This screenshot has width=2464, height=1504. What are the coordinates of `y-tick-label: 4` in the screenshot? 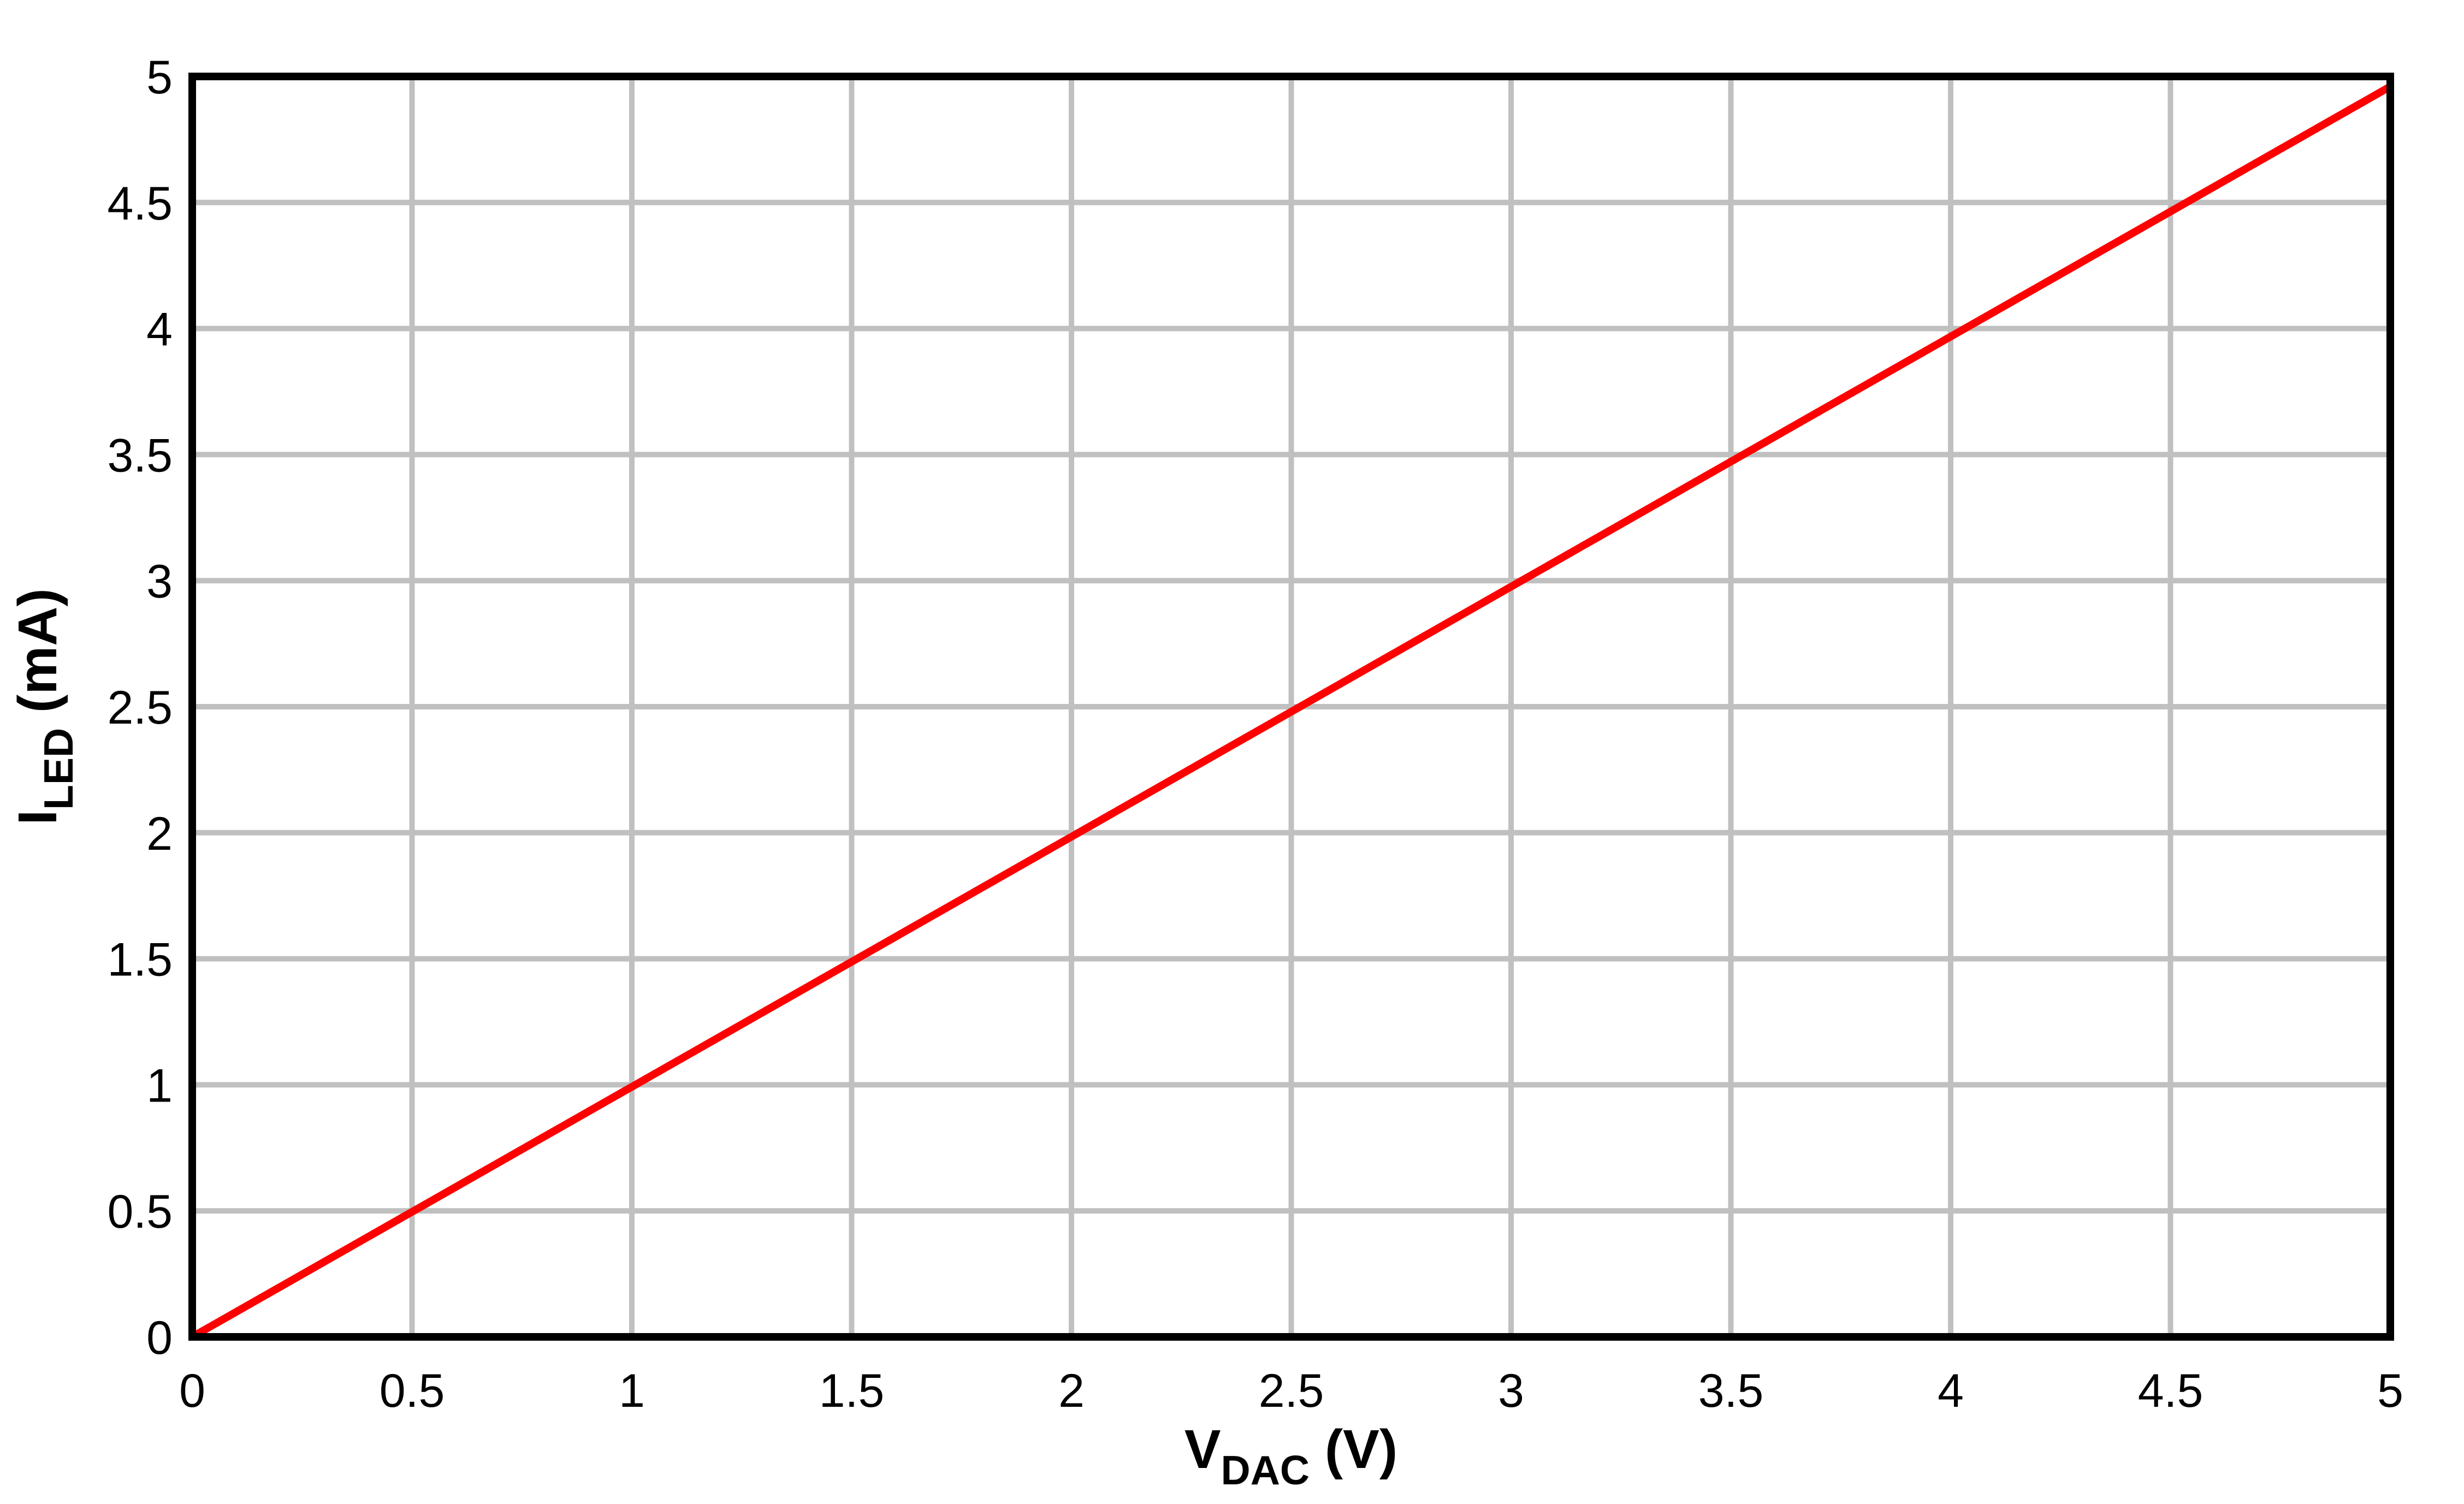 It's located at (159, 330).